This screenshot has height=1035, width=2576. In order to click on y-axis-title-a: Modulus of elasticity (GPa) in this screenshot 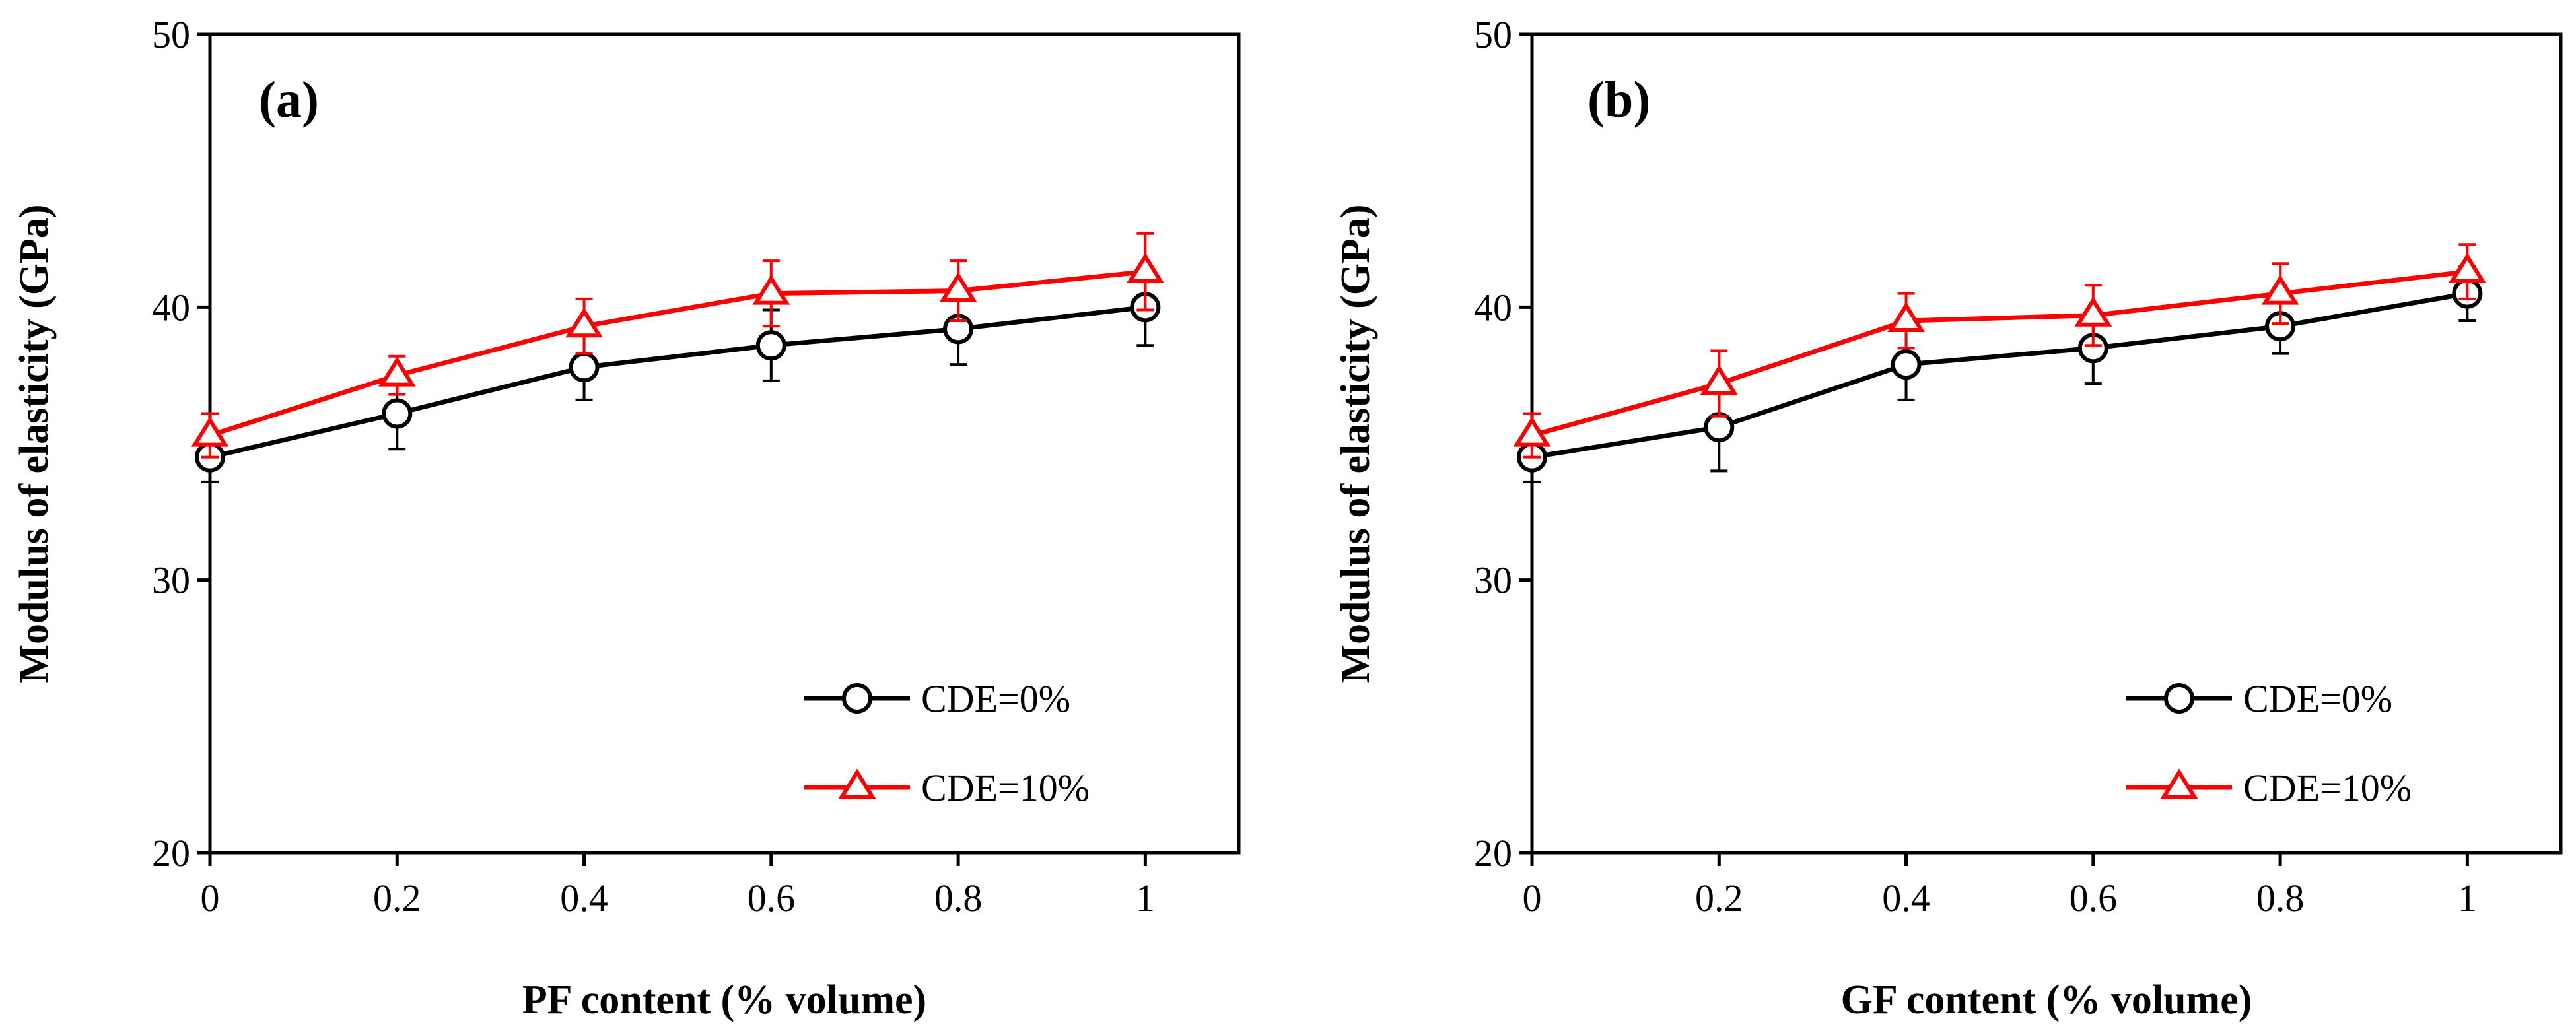, I will do `click(34, 444)`.